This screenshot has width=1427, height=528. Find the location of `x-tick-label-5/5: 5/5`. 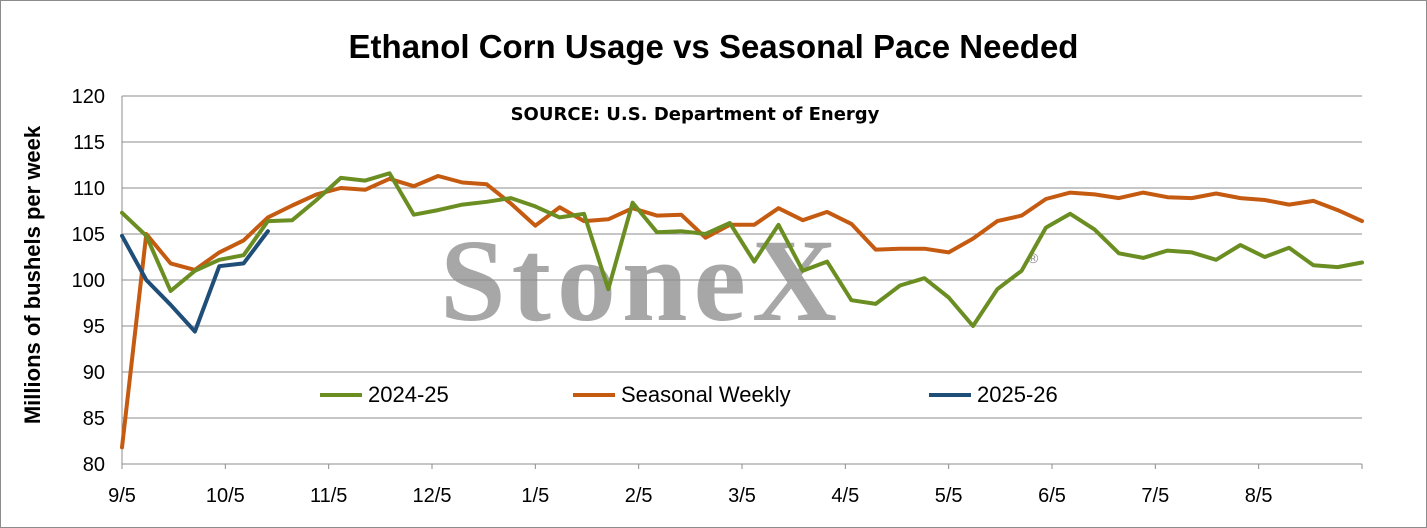

x-tick-label-5/5: 5/5 is located at coordinates (949, 496).